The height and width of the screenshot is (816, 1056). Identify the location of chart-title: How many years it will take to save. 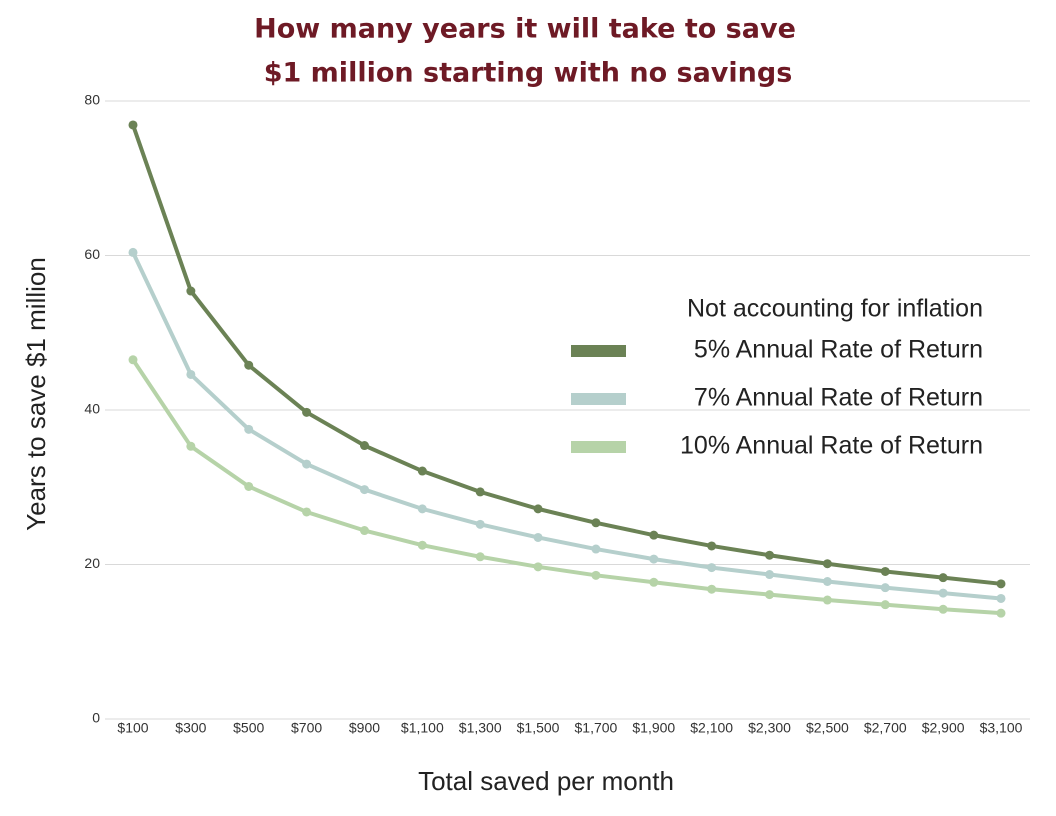
(525, 29).